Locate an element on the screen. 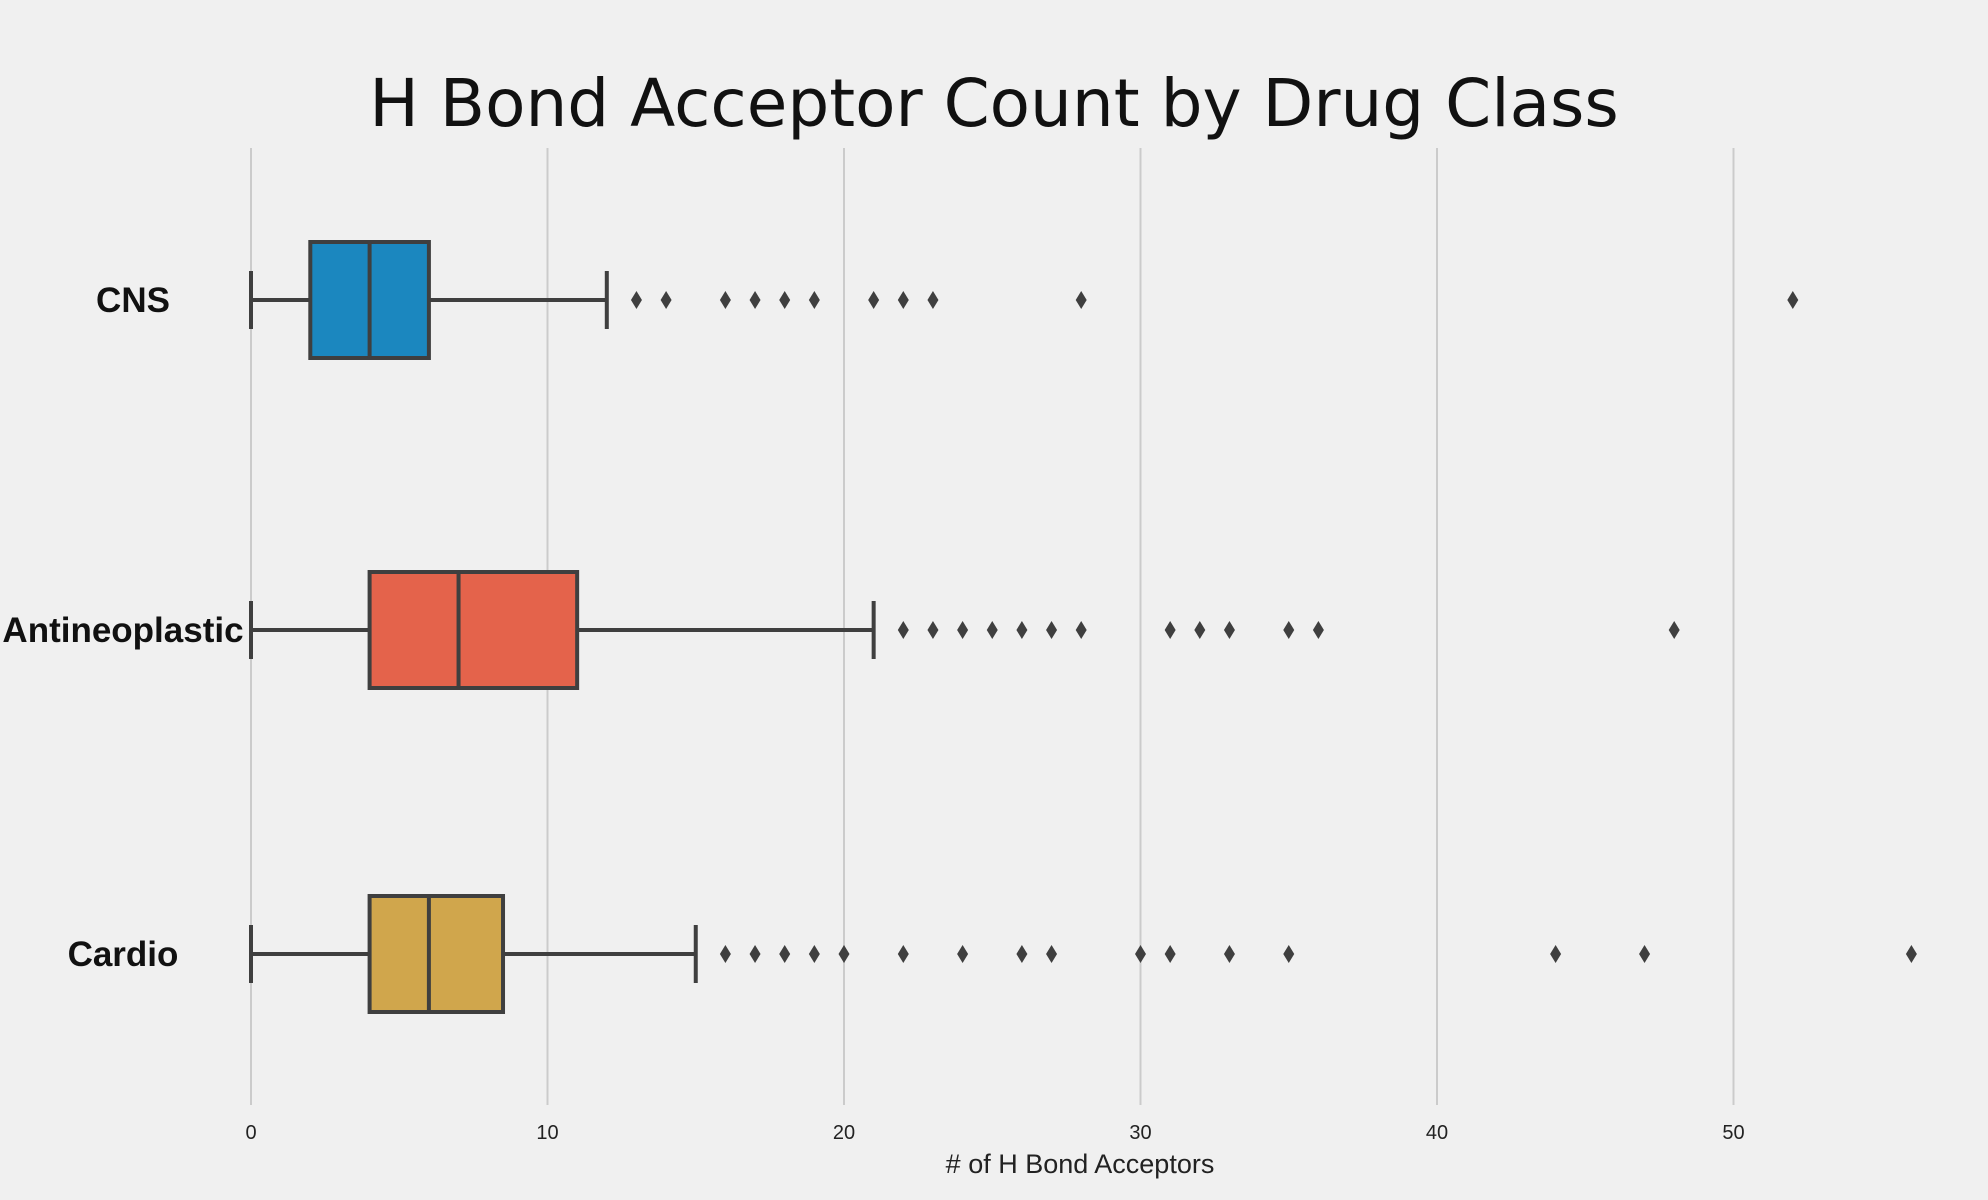 The image size is (1988, 1200). category-label-cardio: Cardio is located at coordinates (123, 954).